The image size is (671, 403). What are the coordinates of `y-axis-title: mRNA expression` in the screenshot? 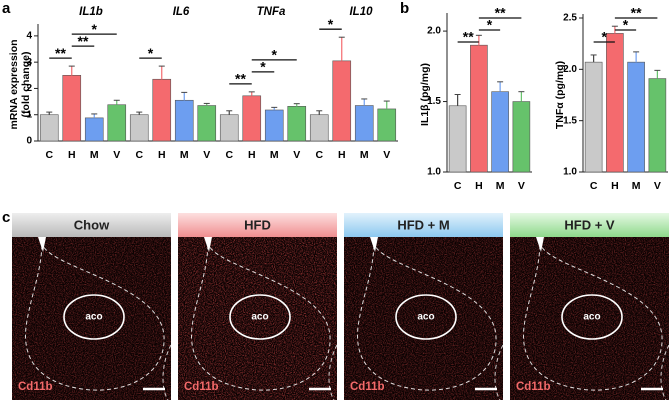 It's located at (14, 84).